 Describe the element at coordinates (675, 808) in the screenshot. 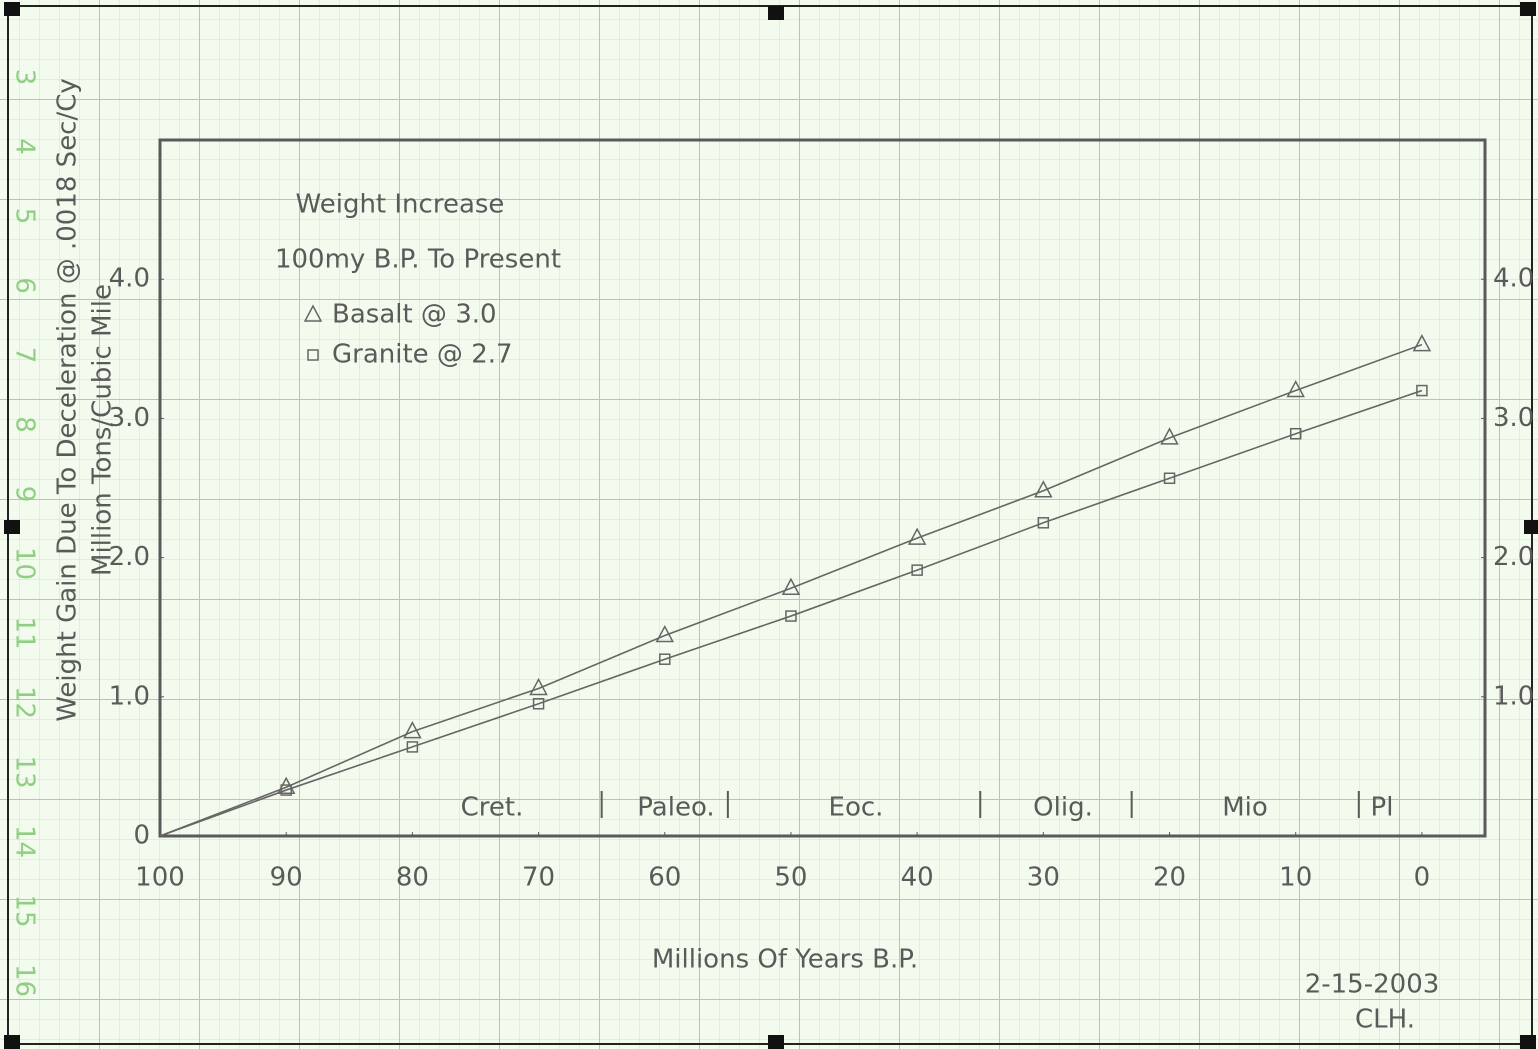

I see `epoch-label: Paleo.` at that location.